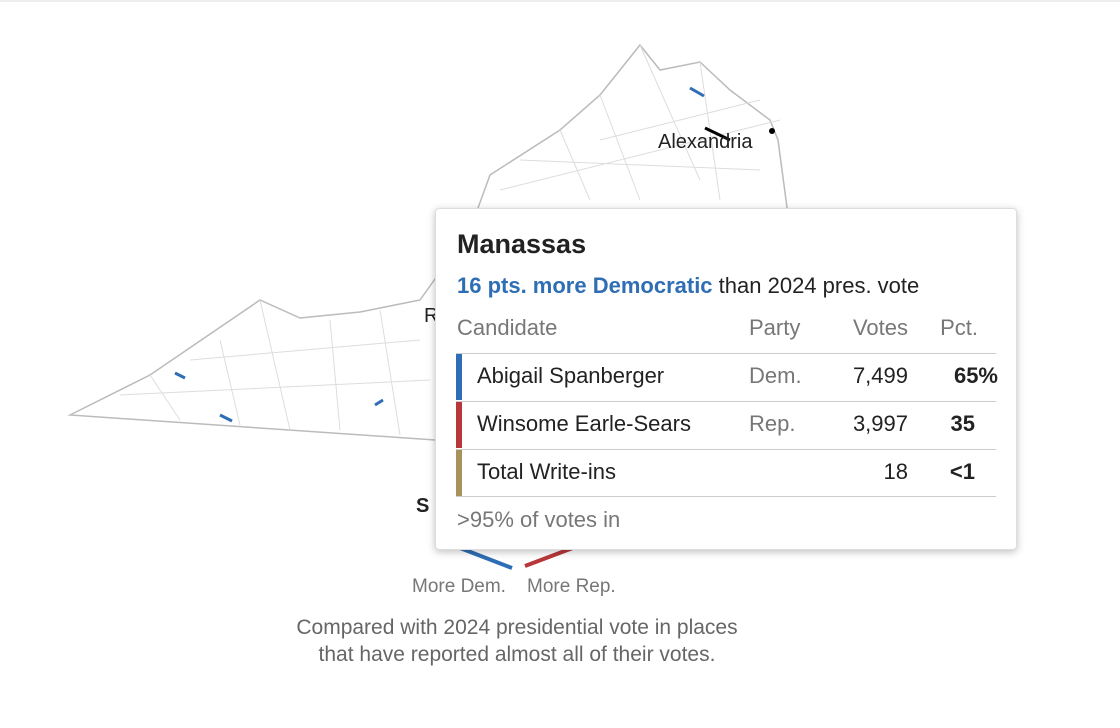 Image resolution: width=1120 pixels, height=728 pixels. Describe the element at coordinates (459, 586) in the screenshot. I see `legend-dem: More Dem.` at that location.